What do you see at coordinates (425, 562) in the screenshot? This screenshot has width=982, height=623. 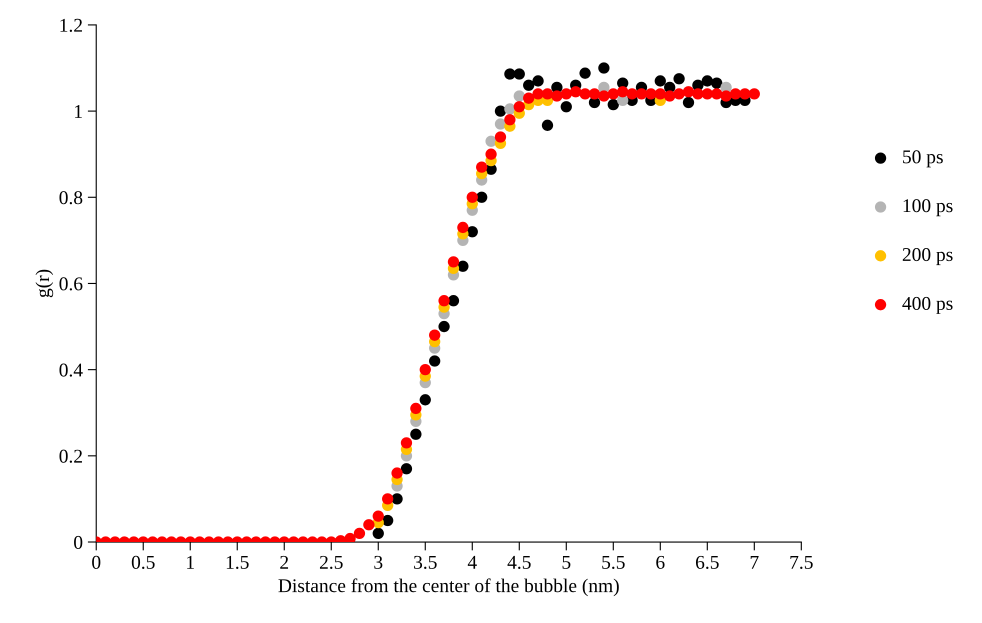 I see `x-tick-label: 3.5` at bounding box center [425, 562].